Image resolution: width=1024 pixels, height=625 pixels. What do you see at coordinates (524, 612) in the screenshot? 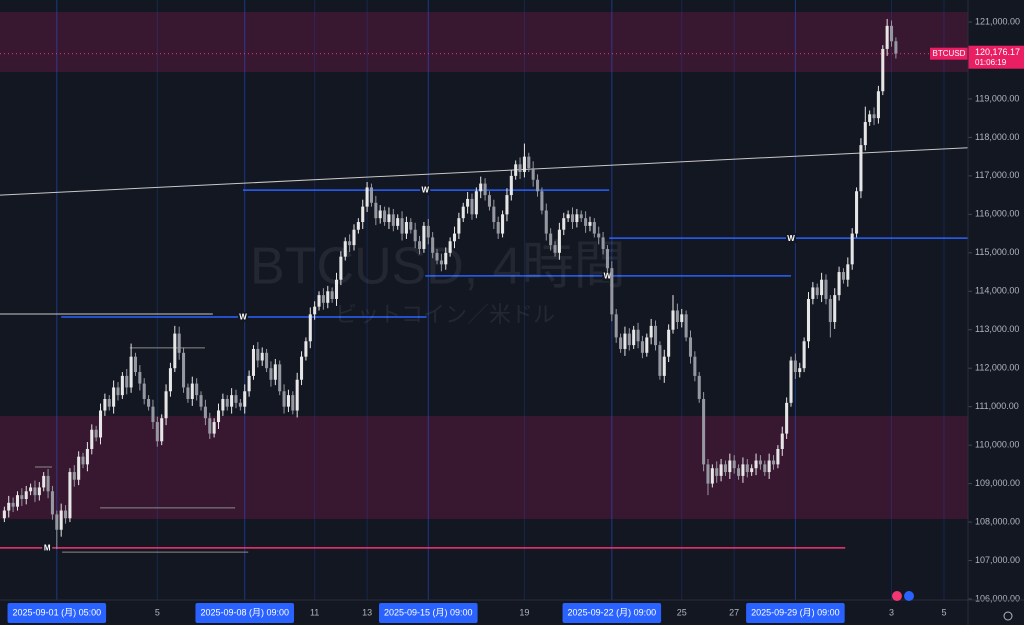
I see `x-tick-label: 19` at bounding box center [524, 612].